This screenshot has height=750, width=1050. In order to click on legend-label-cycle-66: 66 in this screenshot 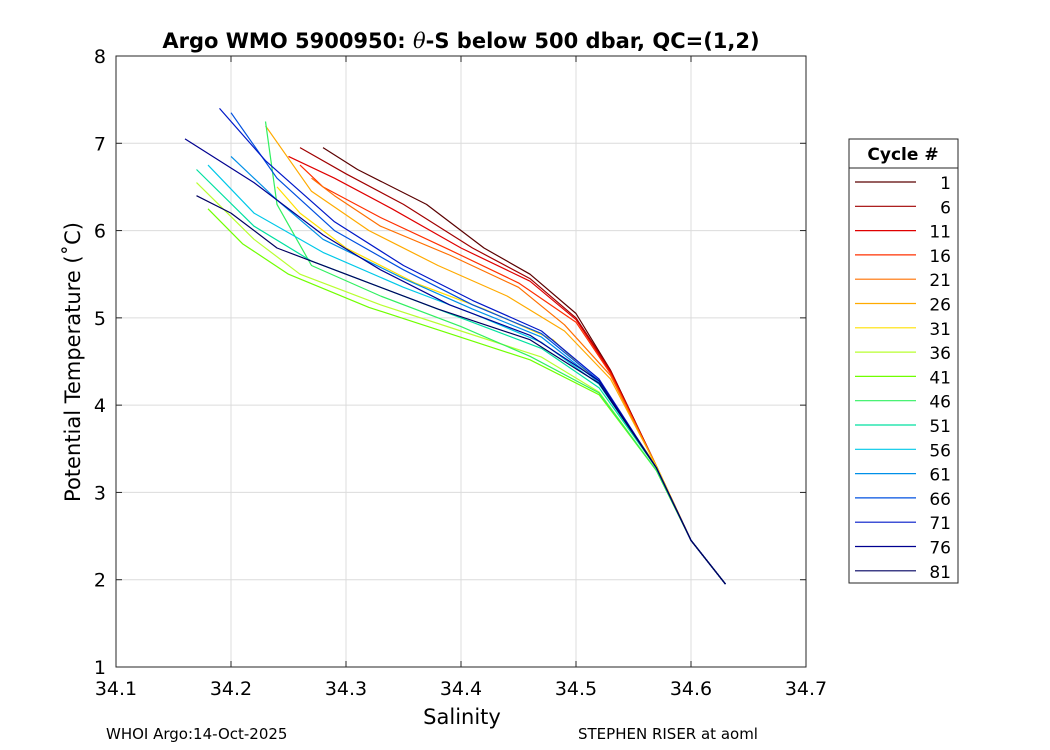, I will do `click(940, 500)`.